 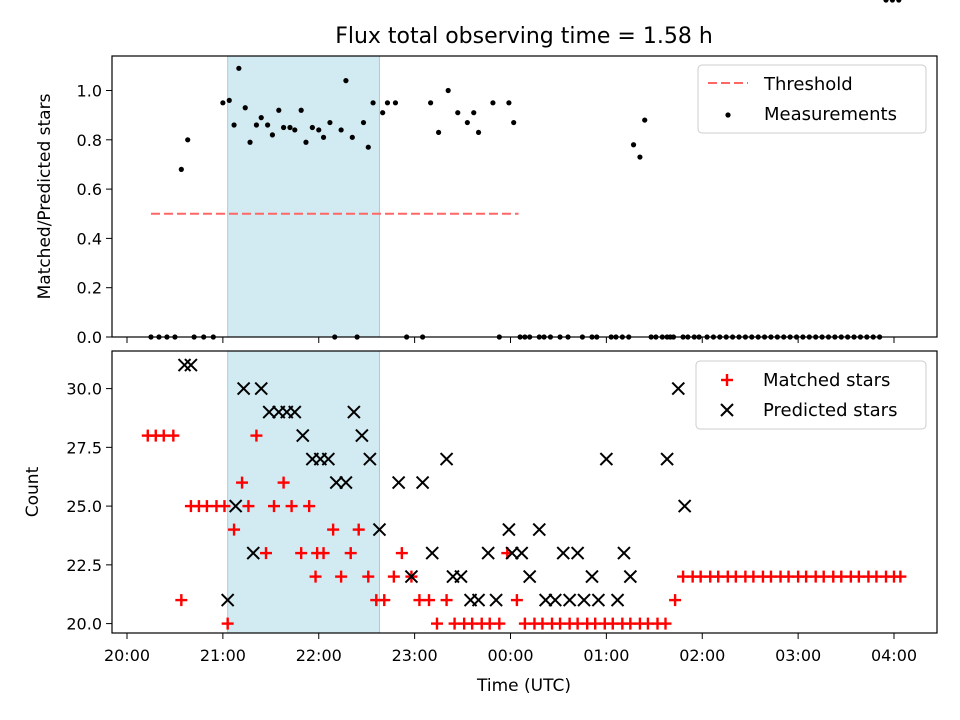 I want to click on ratio-y-axis-label: Matched/Predicted stars, so click(x=45, y=196).